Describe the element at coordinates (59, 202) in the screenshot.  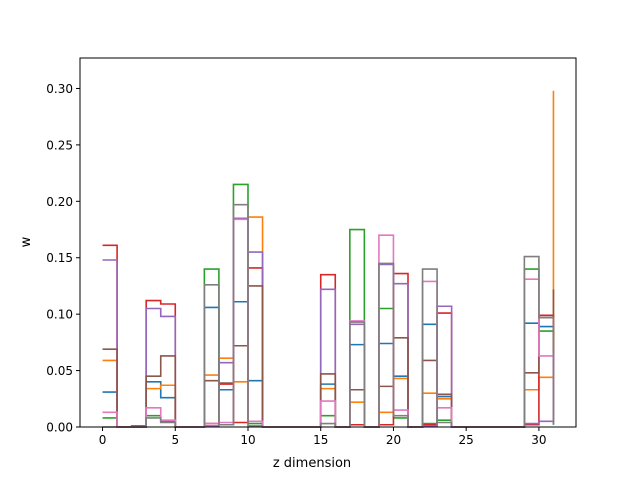
I see `y-tick-label: 0.20` at that location.